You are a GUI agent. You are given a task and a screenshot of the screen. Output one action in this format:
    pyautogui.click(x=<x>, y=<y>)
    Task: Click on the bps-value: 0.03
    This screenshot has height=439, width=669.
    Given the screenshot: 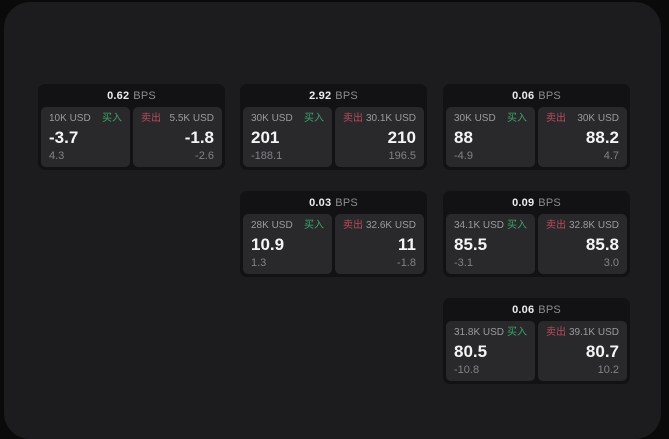 What is the action you would take?
    pyautogui.click(x=320, y=202)
    